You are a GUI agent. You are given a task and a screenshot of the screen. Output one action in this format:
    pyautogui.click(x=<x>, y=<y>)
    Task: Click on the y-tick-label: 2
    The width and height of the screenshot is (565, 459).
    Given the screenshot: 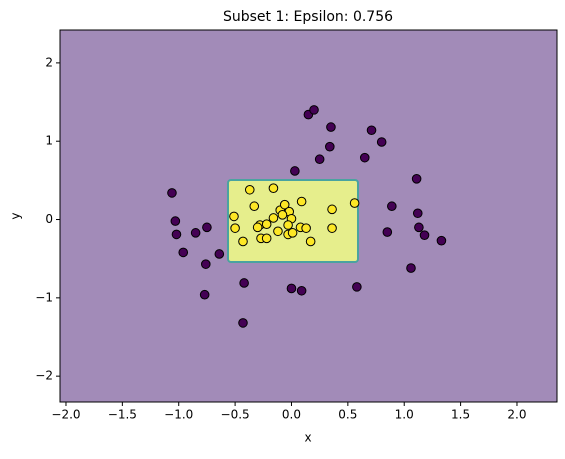 What is the action you would take?
    pyautogui.click(x=49, y=62)
    